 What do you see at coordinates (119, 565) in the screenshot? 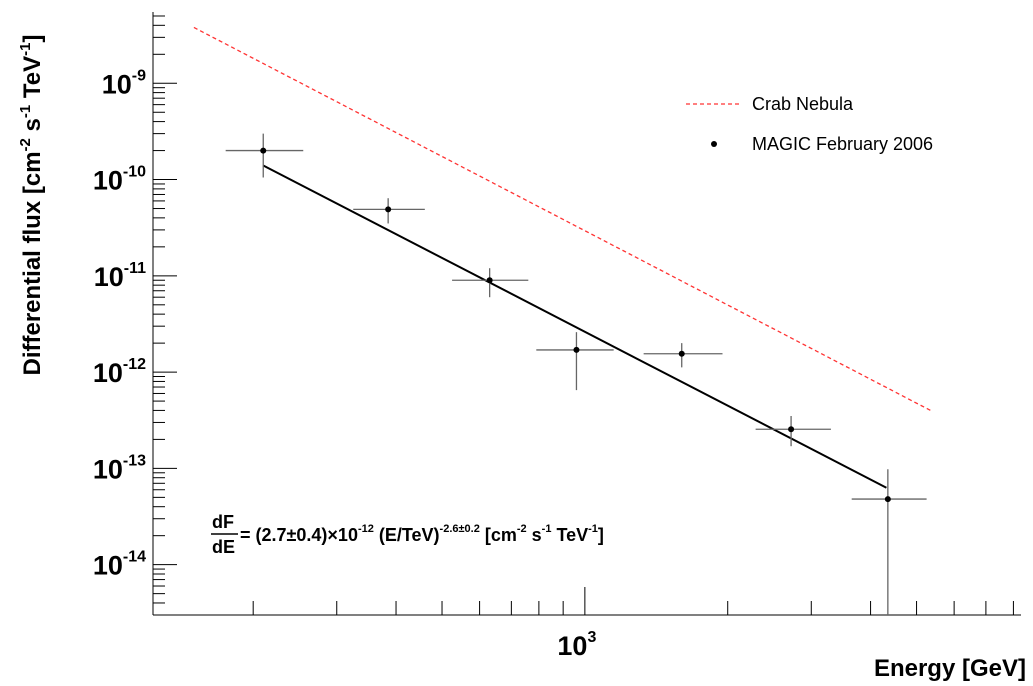
I see `y-tick-label: 10-14` at bounding box center [119, 565].